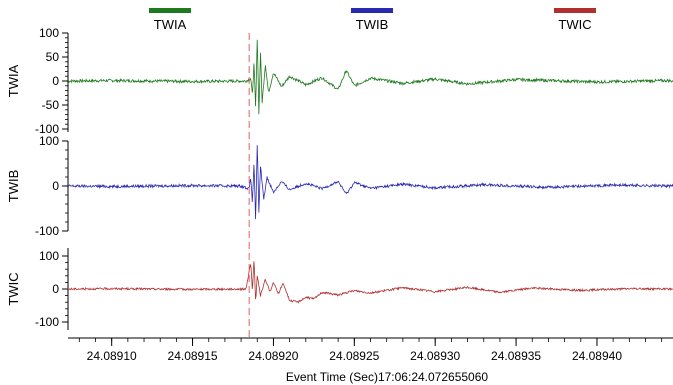 This screenshot has height=385, width=673. Describe the element at coordinates (112, 356) in the screenshot. I see `x-tick-label: 24.08910` at that location.